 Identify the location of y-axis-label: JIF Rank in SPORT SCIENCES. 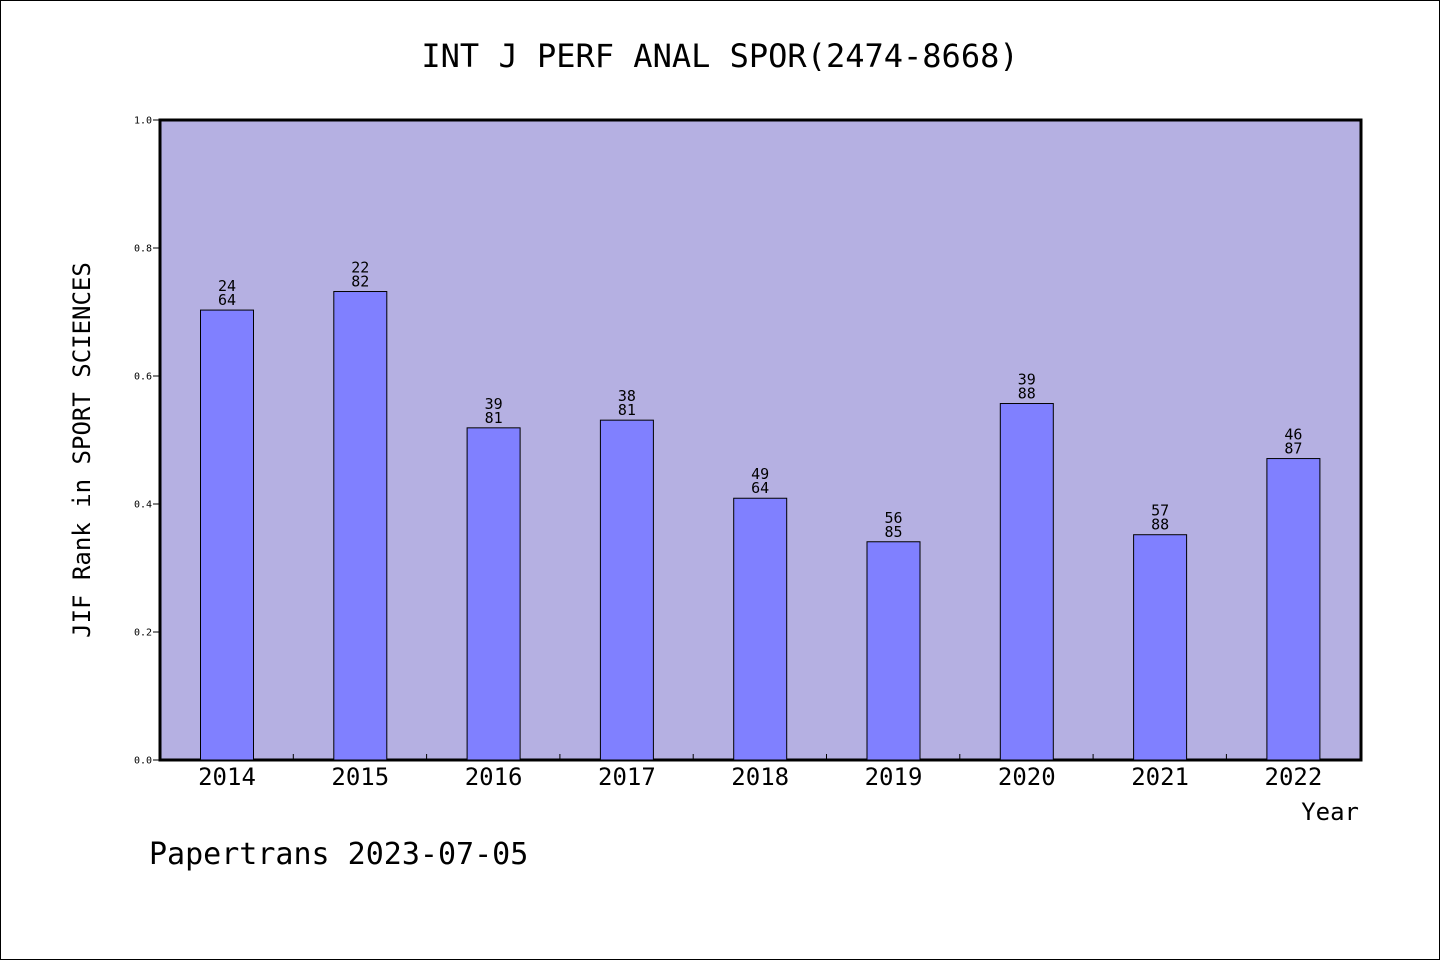
(82, 450).